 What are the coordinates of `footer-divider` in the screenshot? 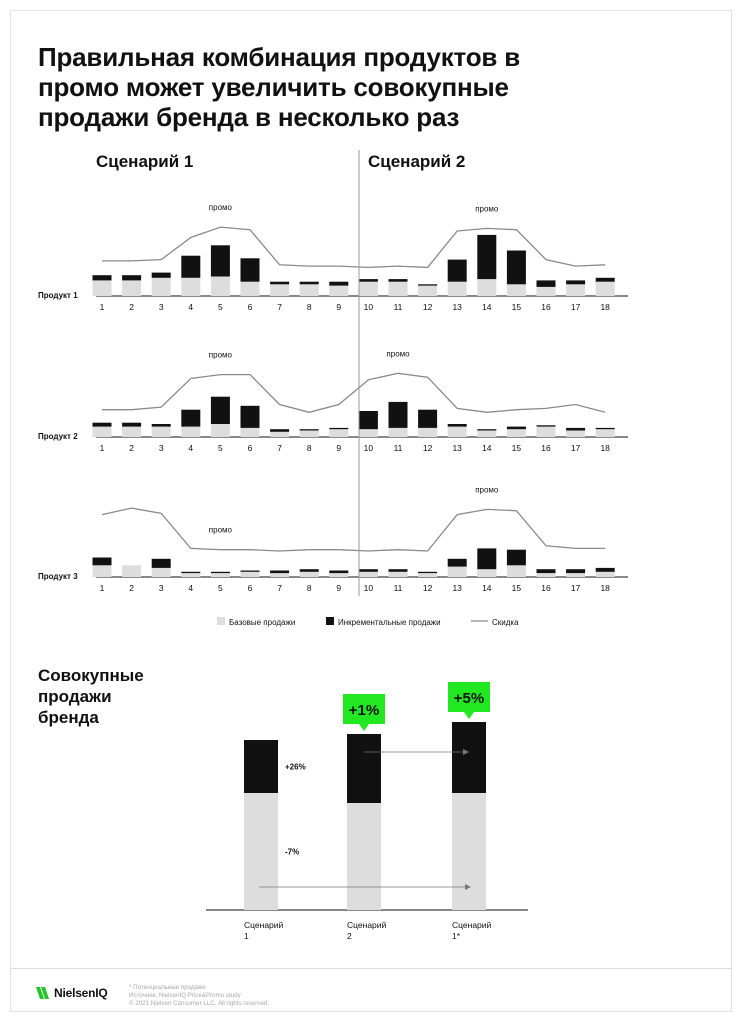 It's located at (371, 968).